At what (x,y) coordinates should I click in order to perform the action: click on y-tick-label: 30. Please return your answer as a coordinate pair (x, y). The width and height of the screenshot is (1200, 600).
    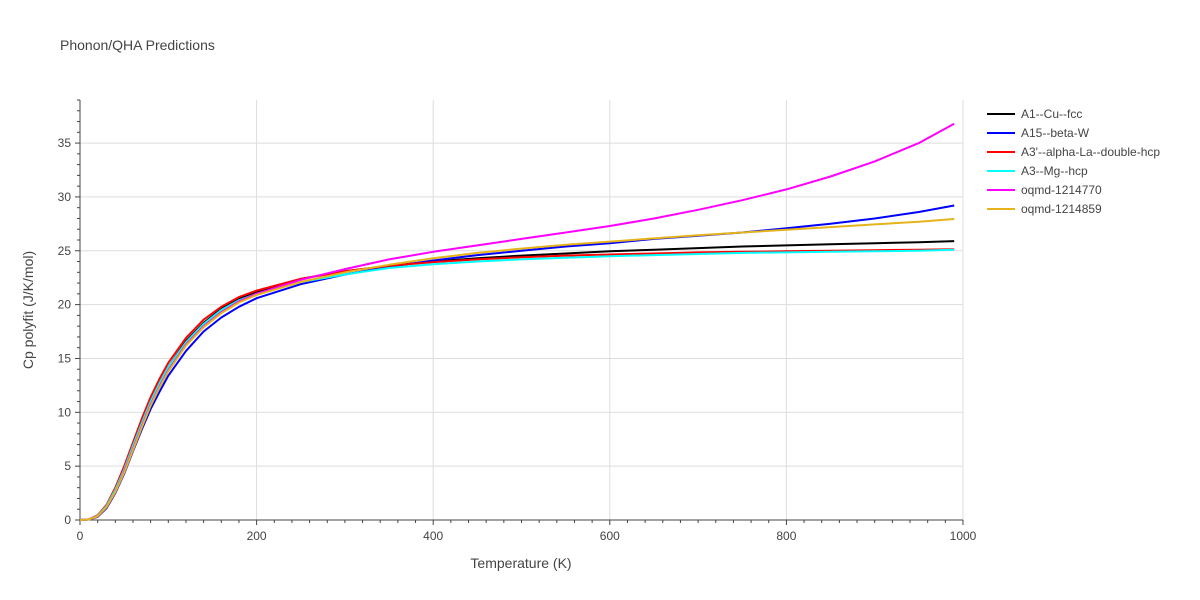
    Looking at the image, I should click on (65, 197).